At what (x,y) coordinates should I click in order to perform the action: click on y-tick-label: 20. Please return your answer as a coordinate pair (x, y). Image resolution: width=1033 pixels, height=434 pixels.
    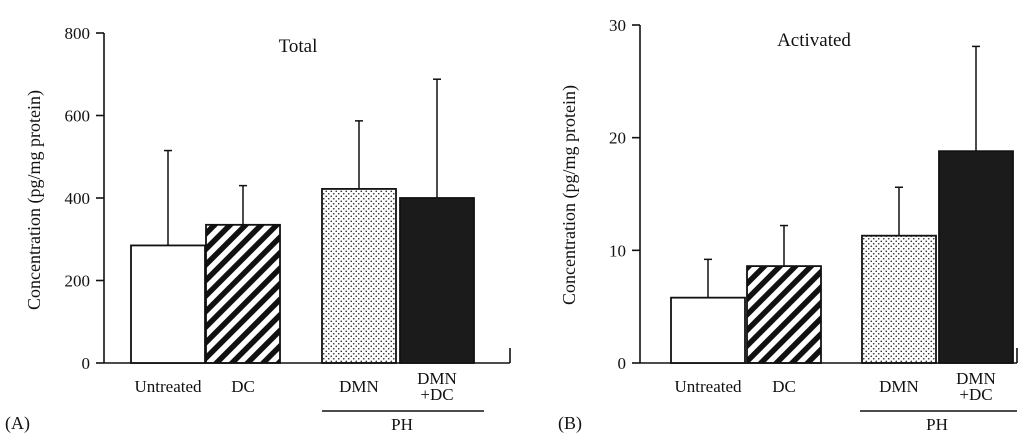
    Looking at the image, I should click on (617, 138).